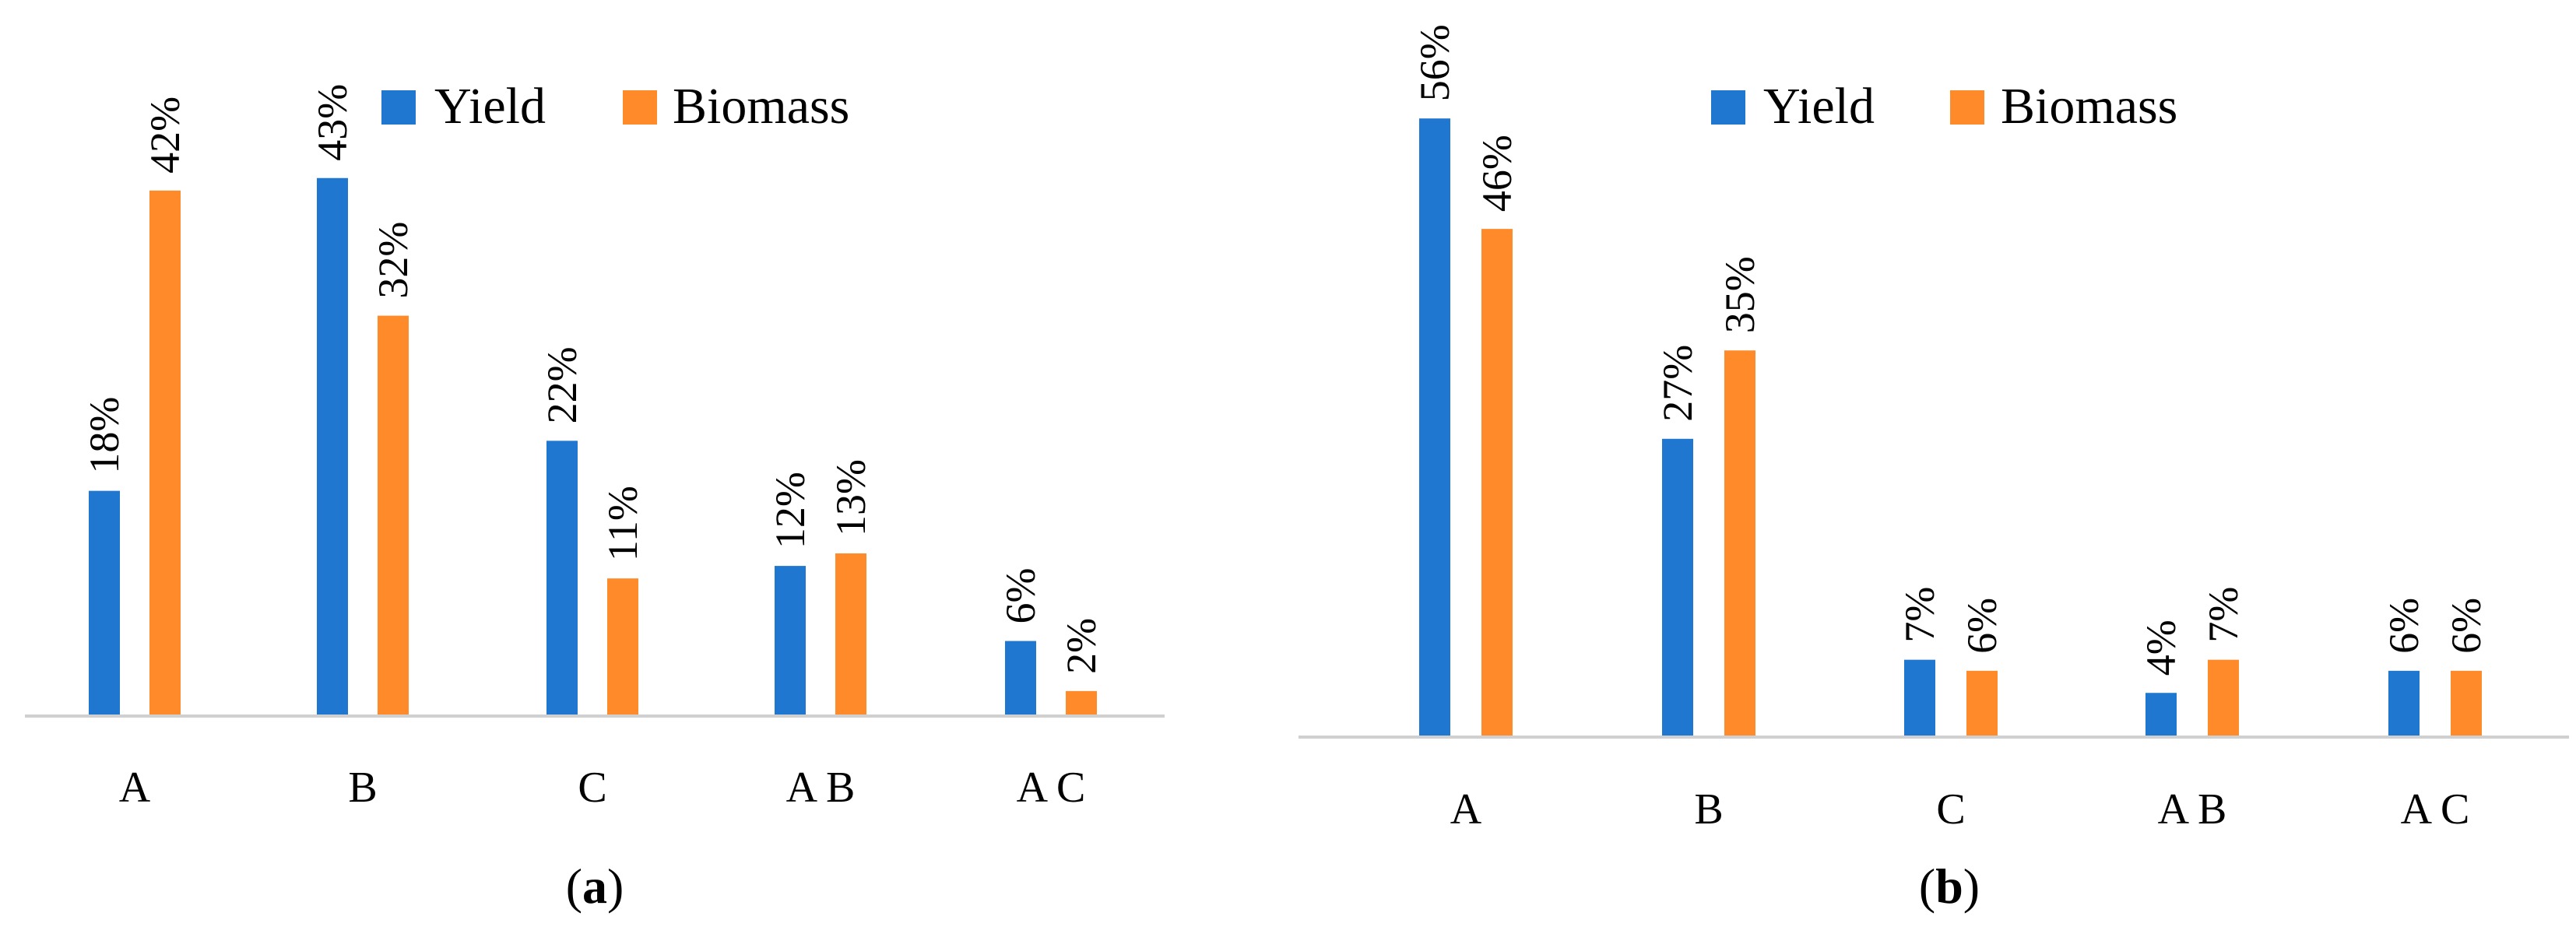 The width and height of the screenshot is (2576, 941). I want to click on data-label: 4%, so click(2161, 648).